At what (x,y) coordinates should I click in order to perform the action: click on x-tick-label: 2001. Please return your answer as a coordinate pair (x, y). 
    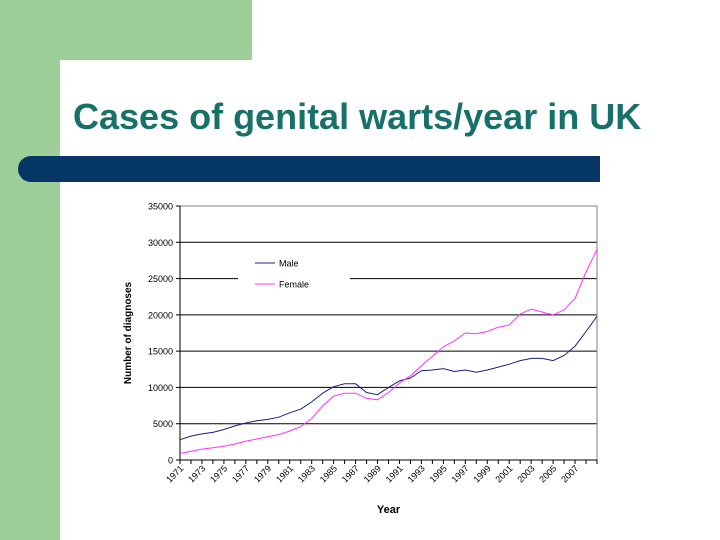
    Looking at the image, I should click on (503, 473).